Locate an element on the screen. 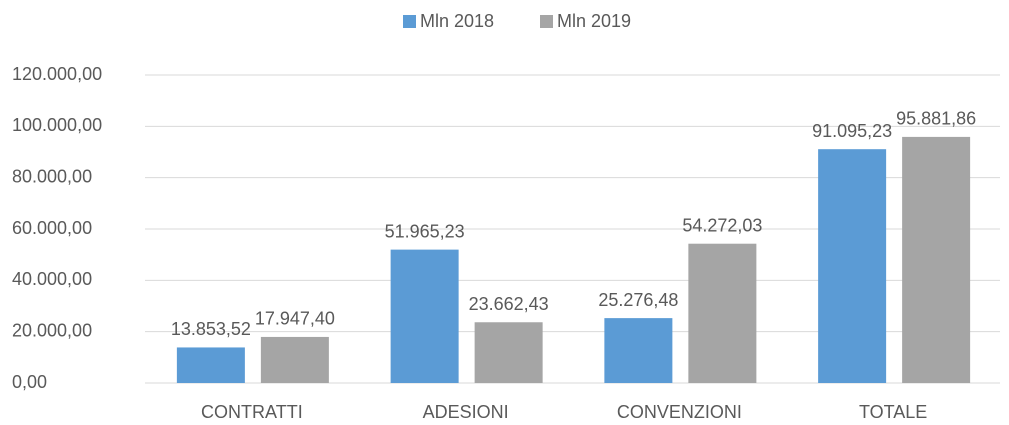  y-tick-label: 0,00 is located at coordinates (29, 382).